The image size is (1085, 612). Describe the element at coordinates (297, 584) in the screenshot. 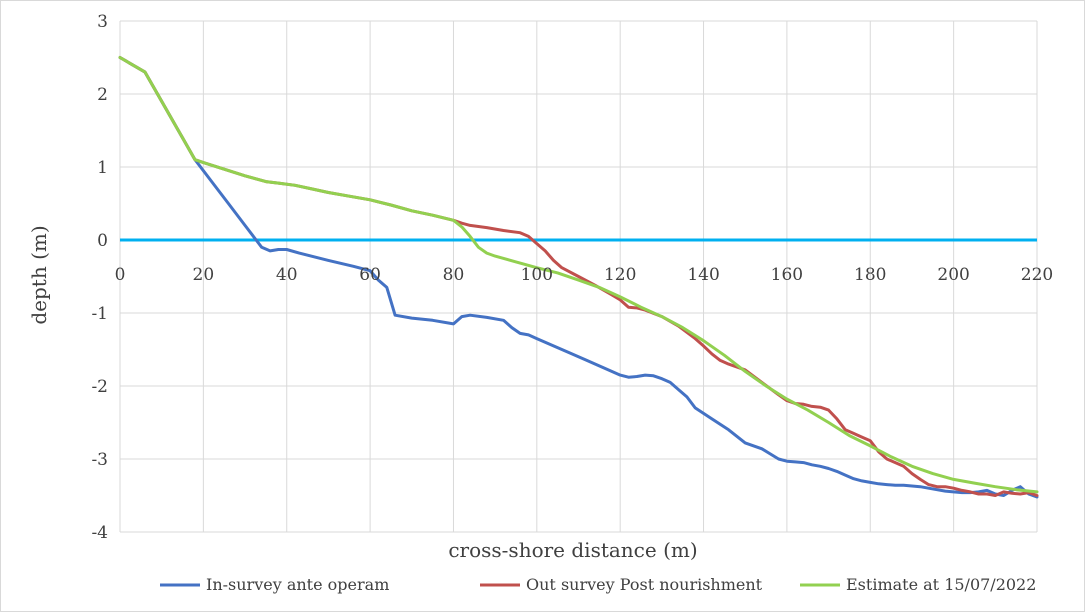

I see `legend-label-0: In-survey ante operam` at that location.